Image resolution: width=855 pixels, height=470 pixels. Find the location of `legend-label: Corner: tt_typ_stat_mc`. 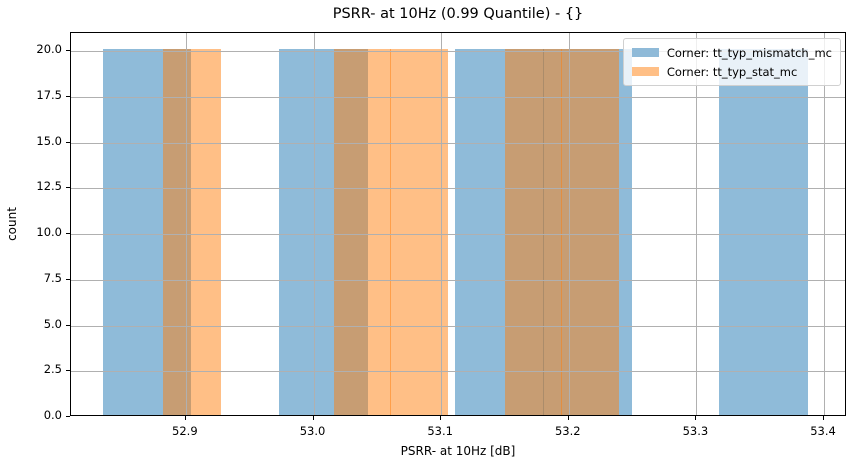

legend-label: Corner: tt_typ_stat_mc is located at coordinates (732, 71).